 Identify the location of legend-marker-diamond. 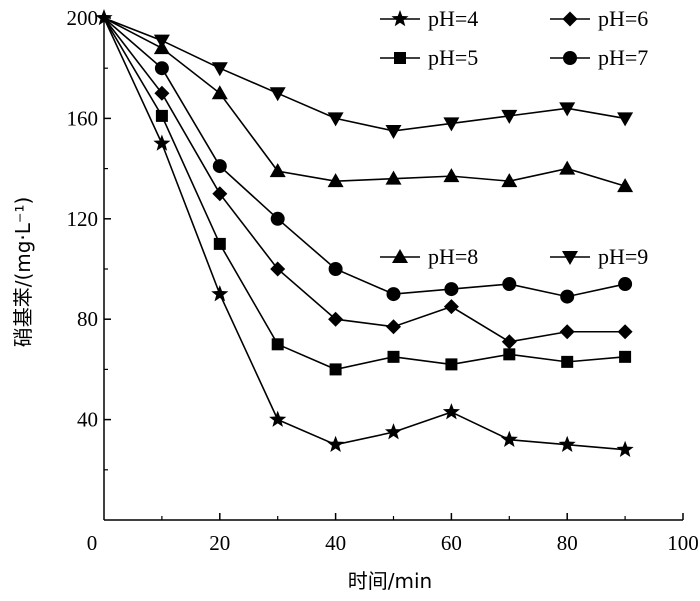
(570, 19).